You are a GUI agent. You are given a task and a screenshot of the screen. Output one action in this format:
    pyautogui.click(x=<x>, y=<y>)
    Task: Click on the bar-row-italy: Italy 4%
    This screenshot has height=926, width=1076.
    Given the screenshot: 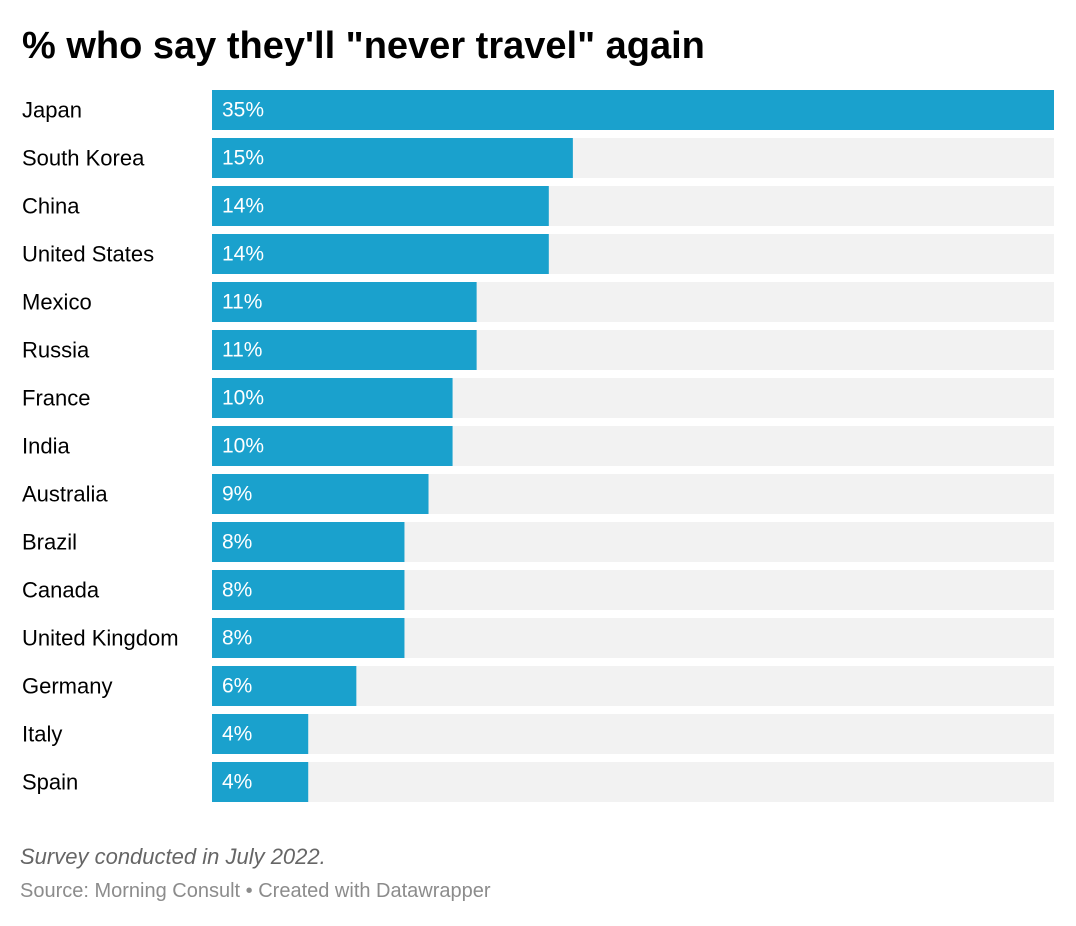 What is the action you would take?
    pyautogui.click(x=538, y=734)
    